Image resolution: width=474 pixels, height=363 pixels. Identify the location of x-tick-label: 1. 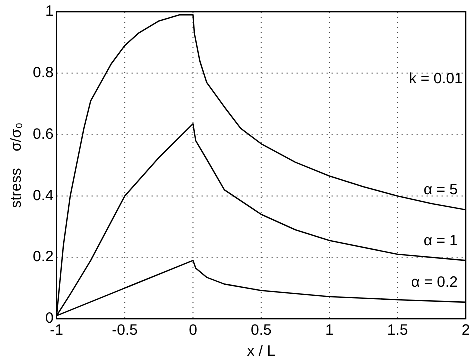
(329, 331).